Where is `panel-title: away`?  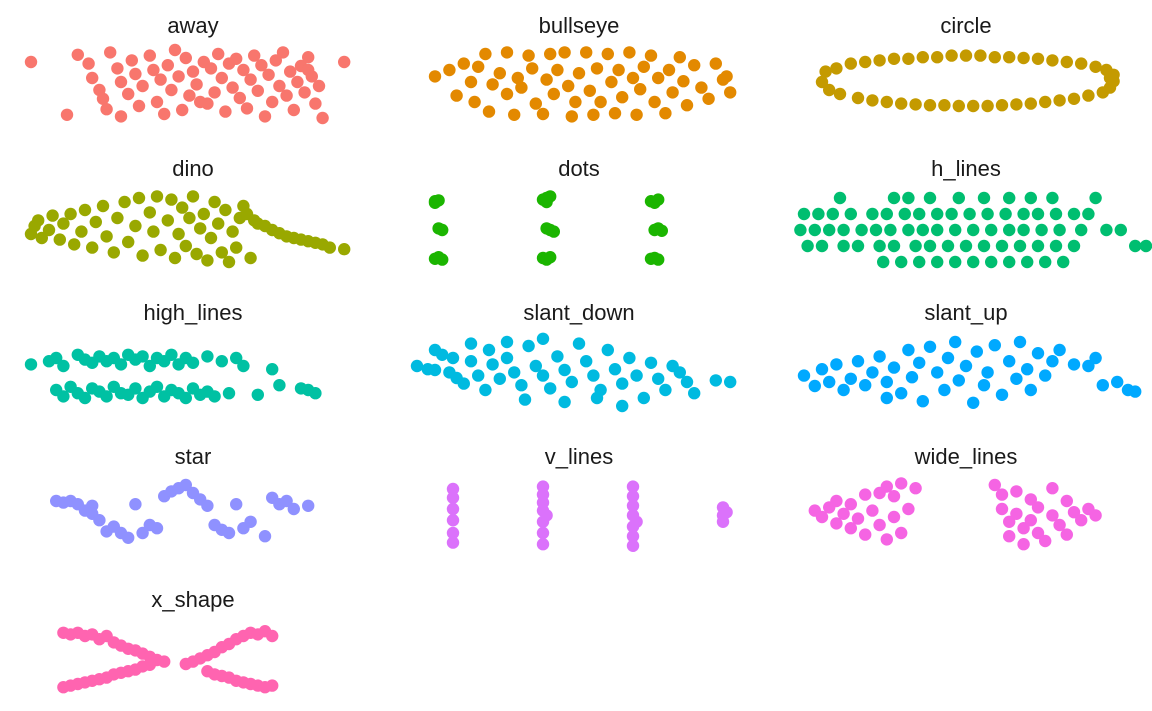
panel-title: away is located at coordinates (192, 25).